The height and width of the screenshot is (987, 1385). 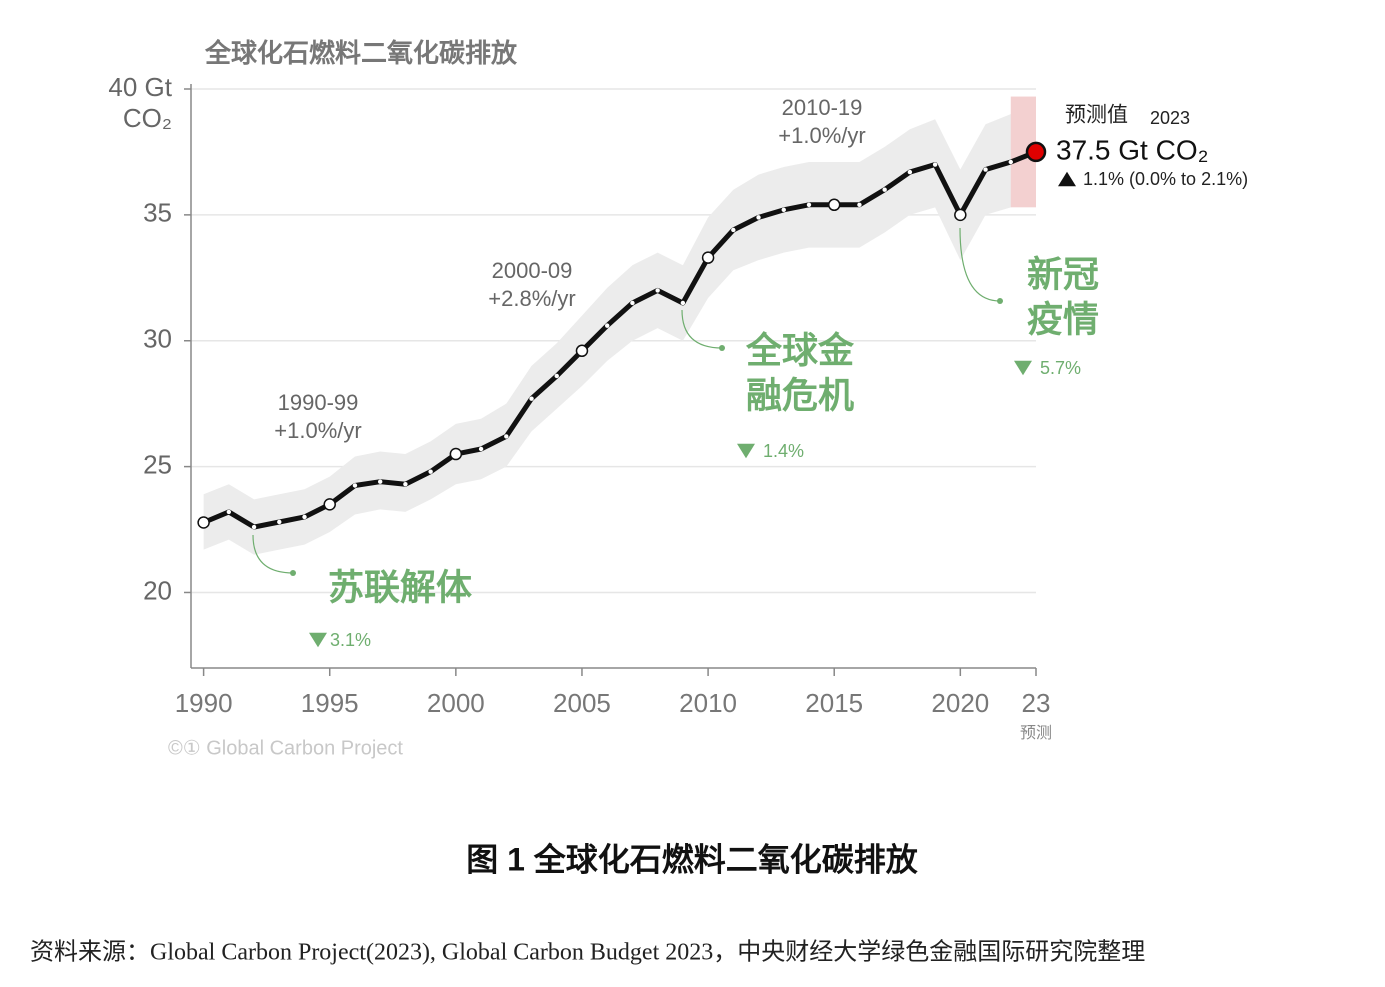 I want to click on projection-year: 2023, so click(x=1170, y=118).